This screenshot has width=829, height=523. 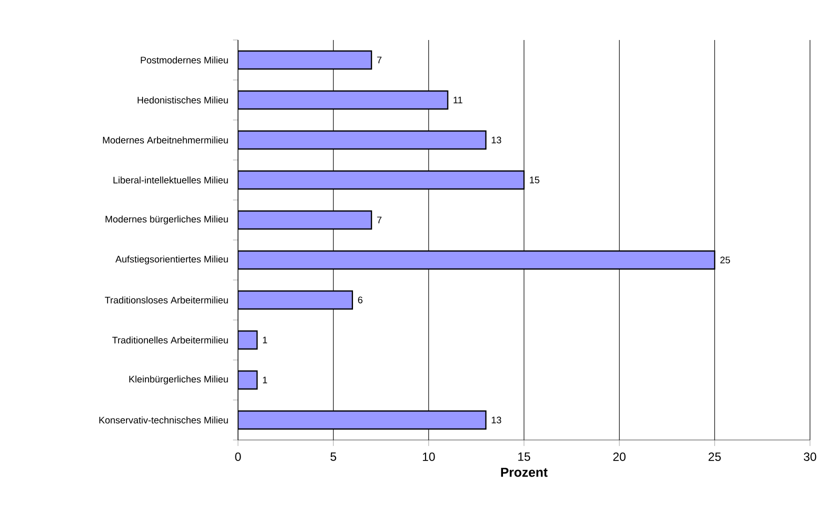 What do you see at coordinates (725, 260) in the screenshot?
I see `data-label: 25` at bounding box center [725, 260].